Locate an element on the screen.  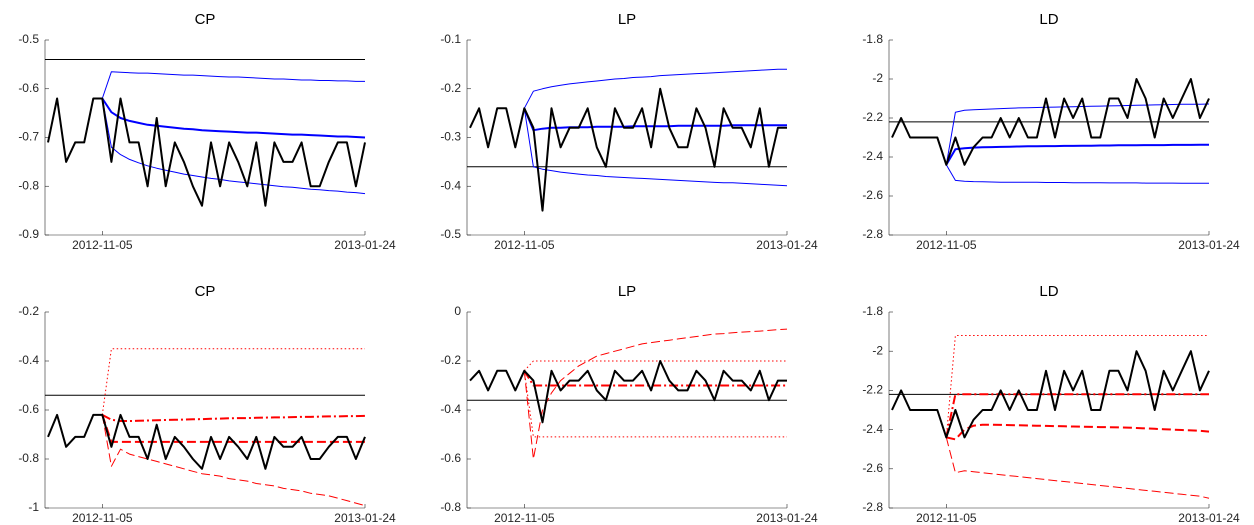
y-tick-label: -0.3 is located at coordinates (450, 137).